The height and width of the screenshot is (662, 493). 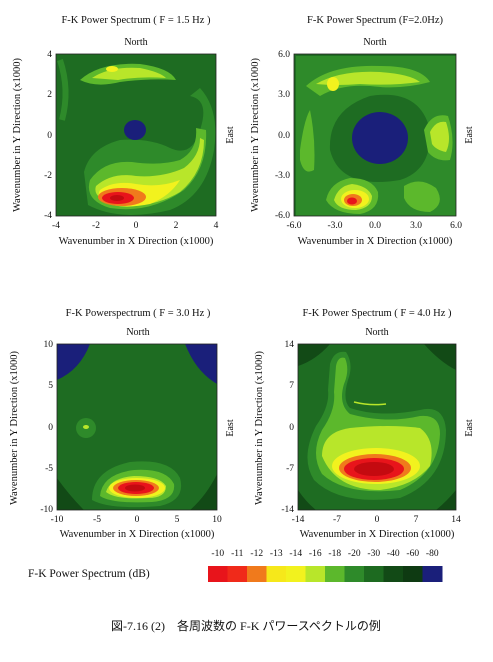 I want to click on panel-4-ytick: 0, so click(x=291, y=428).